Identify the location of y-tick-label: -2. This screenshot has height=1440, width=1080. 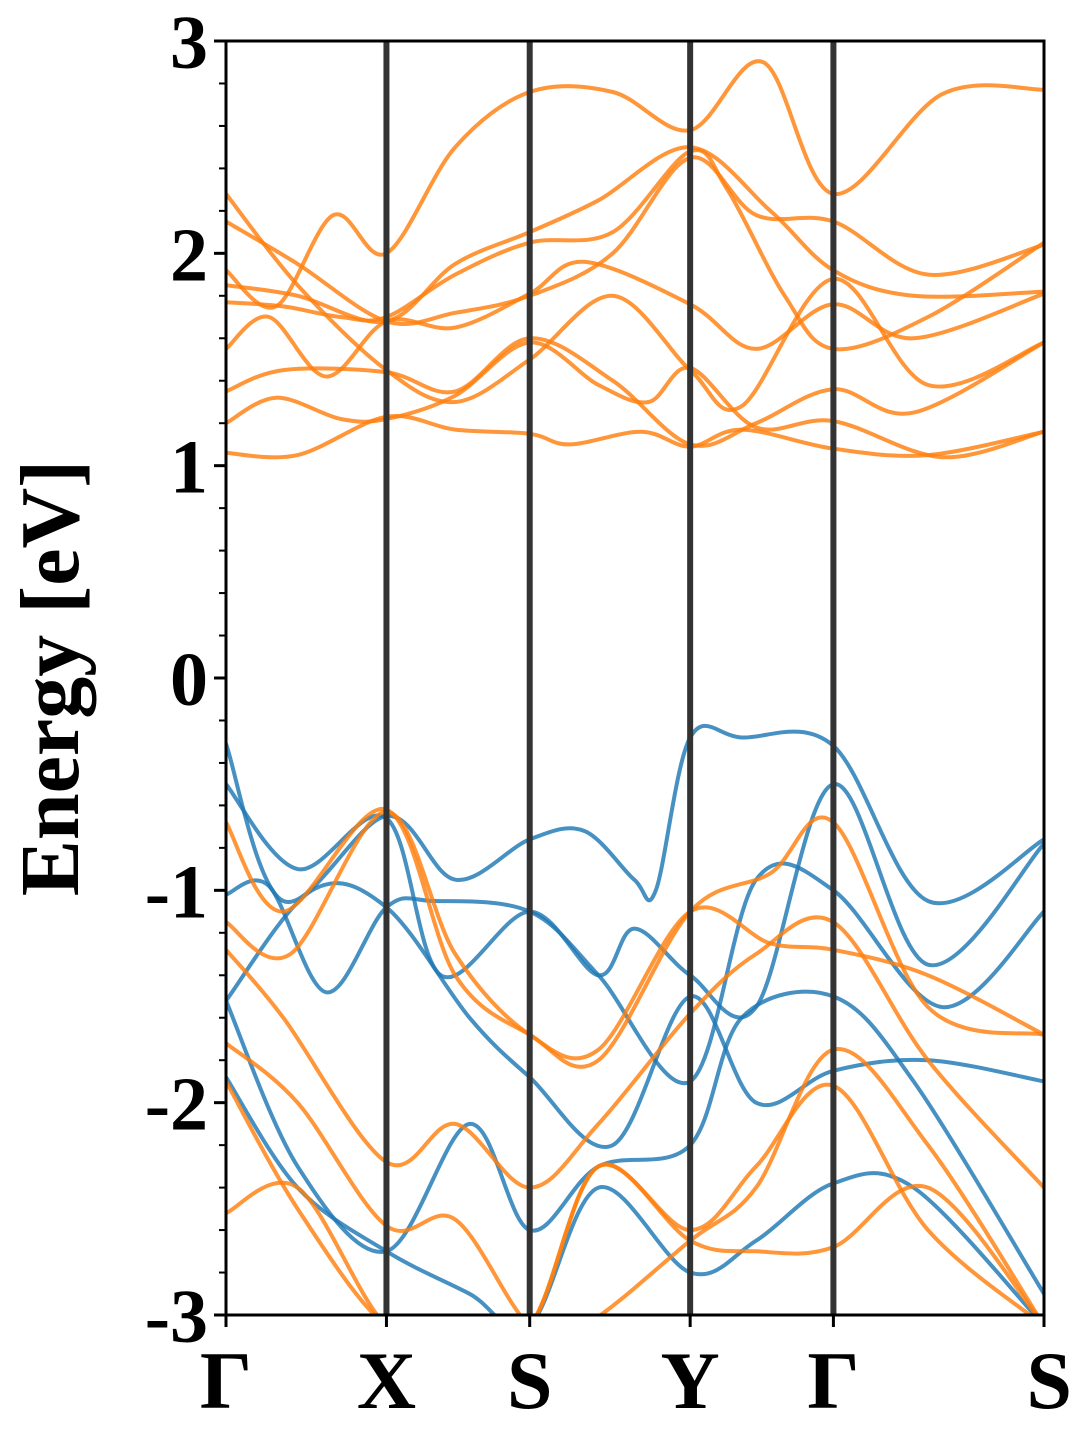
(176, 1105).